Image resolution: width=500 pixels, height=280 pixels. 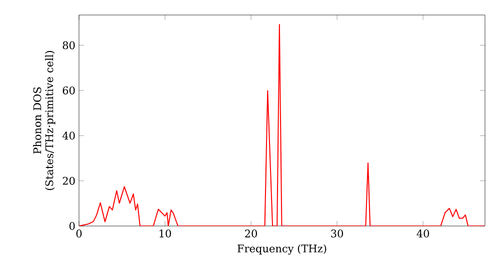 I want to click on x-tick-label: 30, so click(x=337, y=234).